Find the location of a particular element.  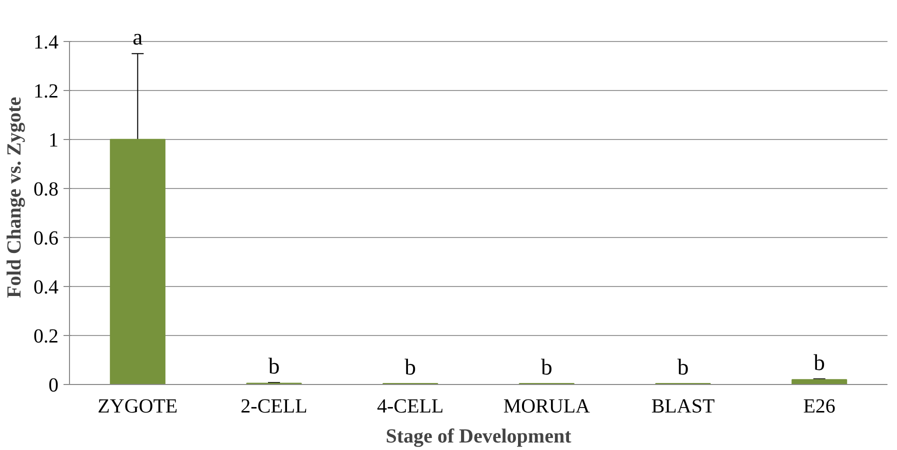

y-axis-title: Fold Change vs. Zygote is located at coordinates (15, 197).